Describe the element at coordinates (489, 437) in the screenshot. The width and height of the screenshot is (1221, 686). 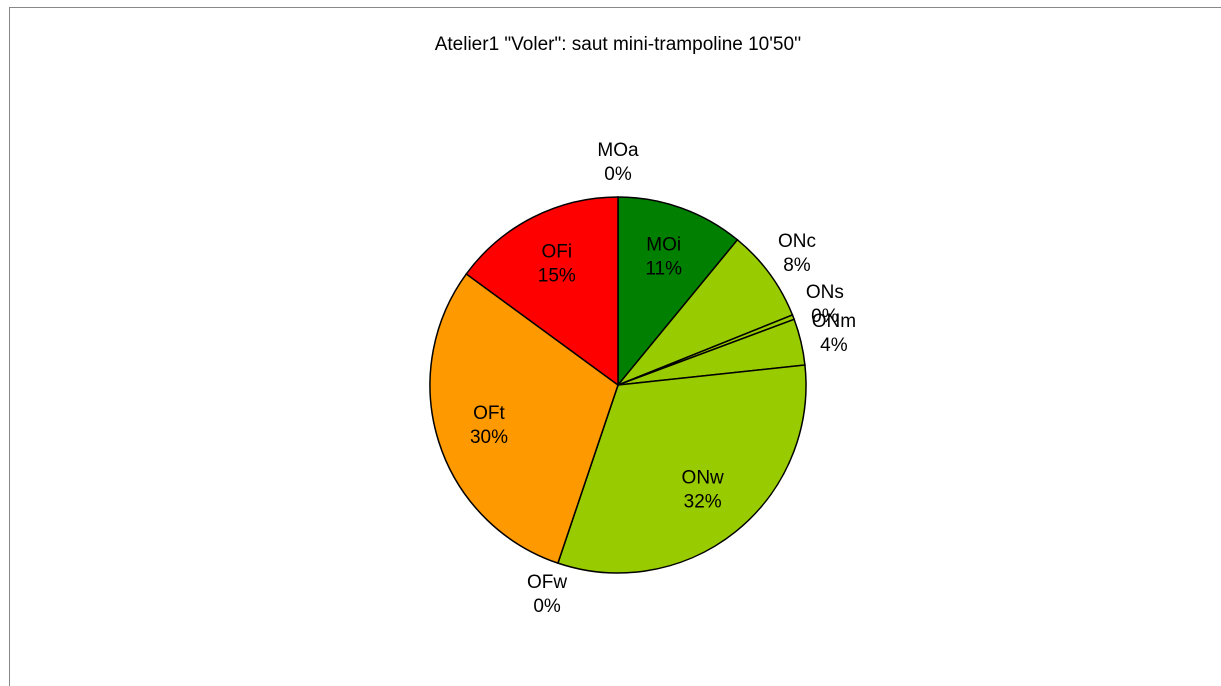
I see `slice-value-label: 30%` at that location.